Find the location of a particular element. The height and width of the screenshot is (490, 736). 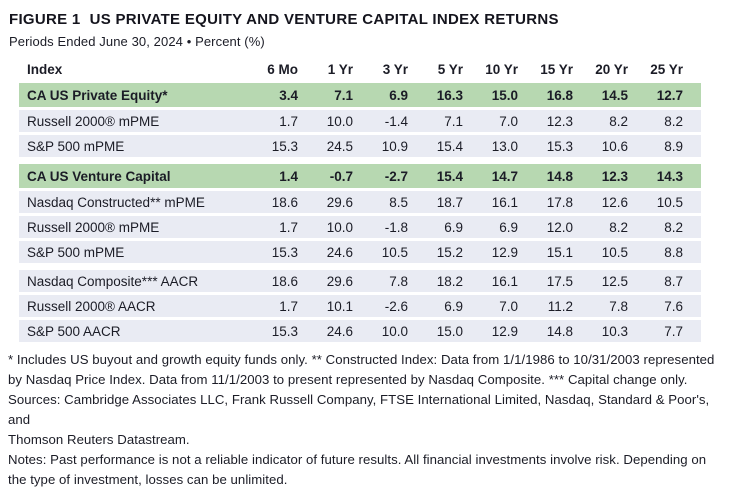

row-value: 10.3 is located at coordinates (614, 331).